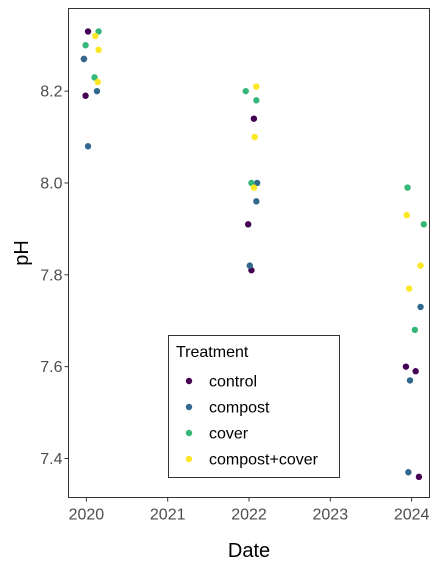 This screenshot has width=448, height=564. What do you see at coordinates (51, 275) in the screenshot?
I see `y-tick-label: 7.8` at bounding box center [51, 275].